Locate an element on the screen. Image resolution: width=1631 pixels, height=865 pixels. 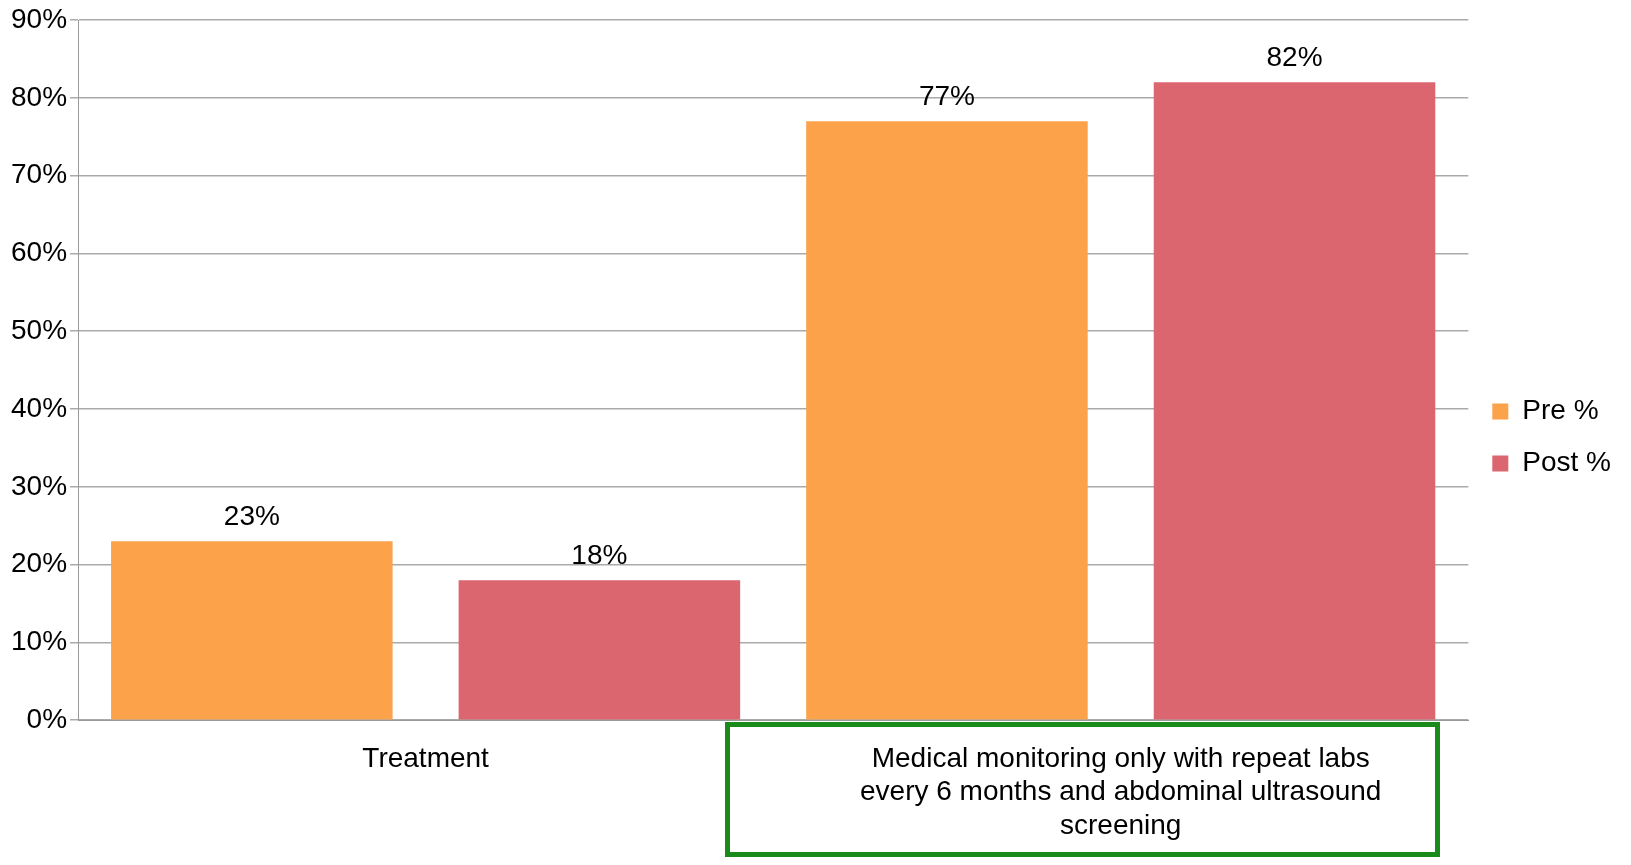
legend-label: Post % is located at coordinates (1566, 462).